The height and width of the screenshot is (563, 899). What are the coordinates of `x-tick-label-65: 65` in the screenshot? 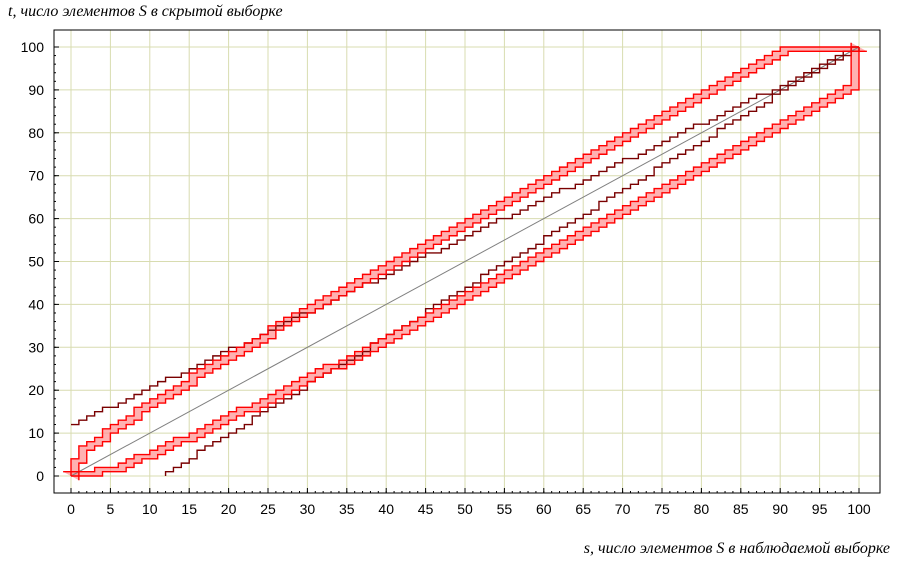 It's located at (583, 509).